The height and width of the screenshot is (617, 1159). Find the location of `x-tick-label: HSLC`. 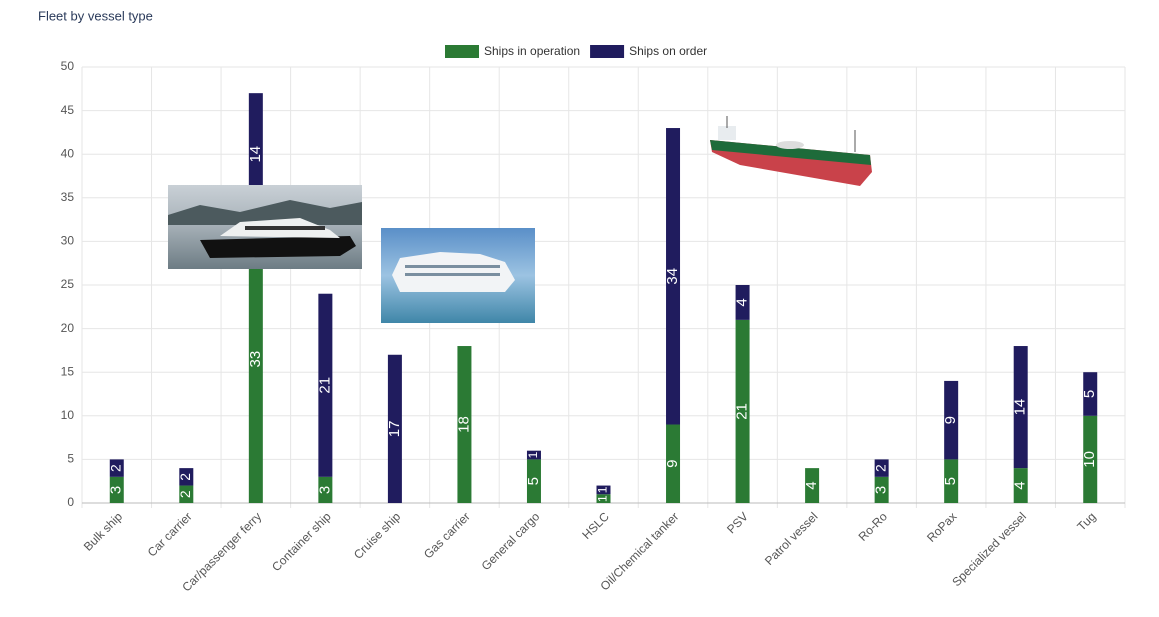

x-tick-label: HSLC is located at coordinates (595, 525).